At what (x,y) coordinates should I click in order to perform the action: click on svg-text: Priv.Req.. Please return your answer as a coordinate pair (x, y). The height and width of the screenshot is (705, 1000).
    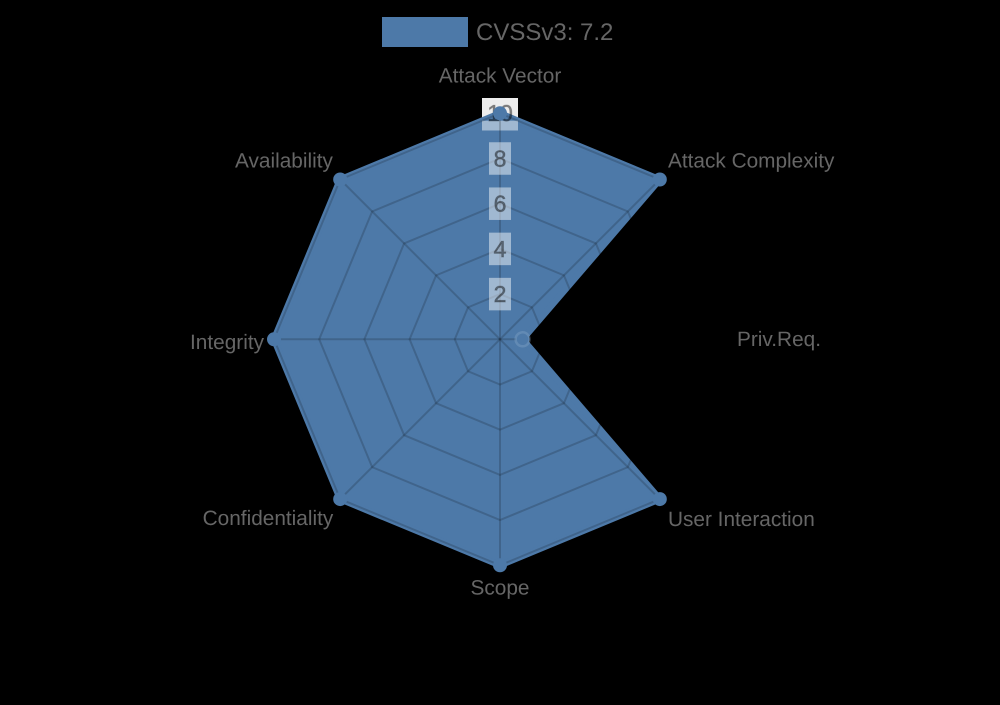
    Looking at the image, I should click on (779, 339).